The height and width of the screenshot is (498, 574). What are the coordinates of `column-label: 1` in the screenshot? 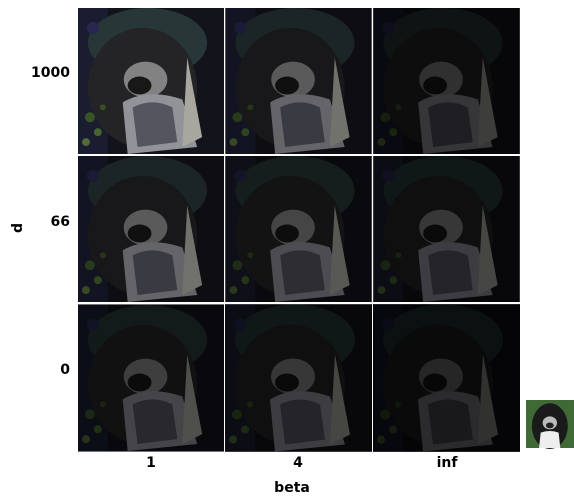 It's located at (151, 463).